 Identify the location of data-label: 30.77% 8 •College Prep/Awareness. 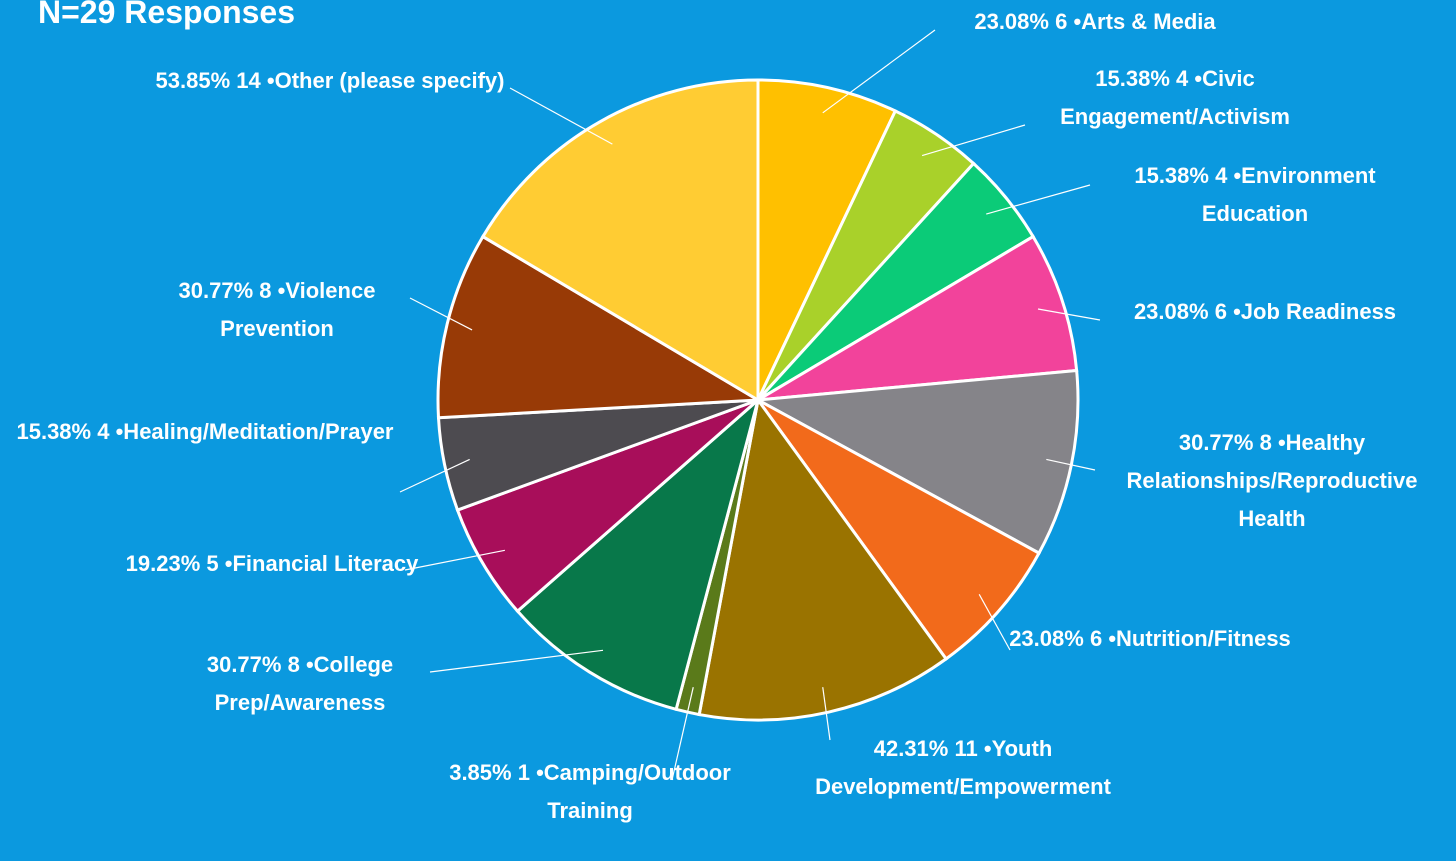
(300, 684).